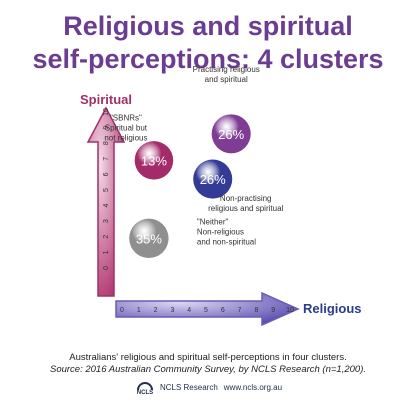 The height and width of the screenshot is (403, 416). What do you see at coordinates (290, 310) in the screenshot?
I see `x-tick-label: 10` at bounding box center [290, 310].